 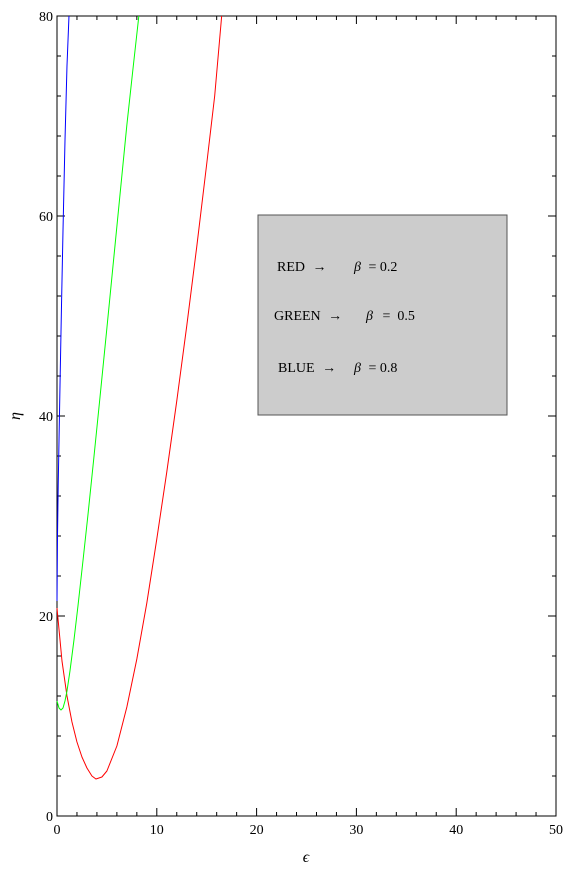 I want to click on x-axis-label: ϵ, so click(x=306, y=857).